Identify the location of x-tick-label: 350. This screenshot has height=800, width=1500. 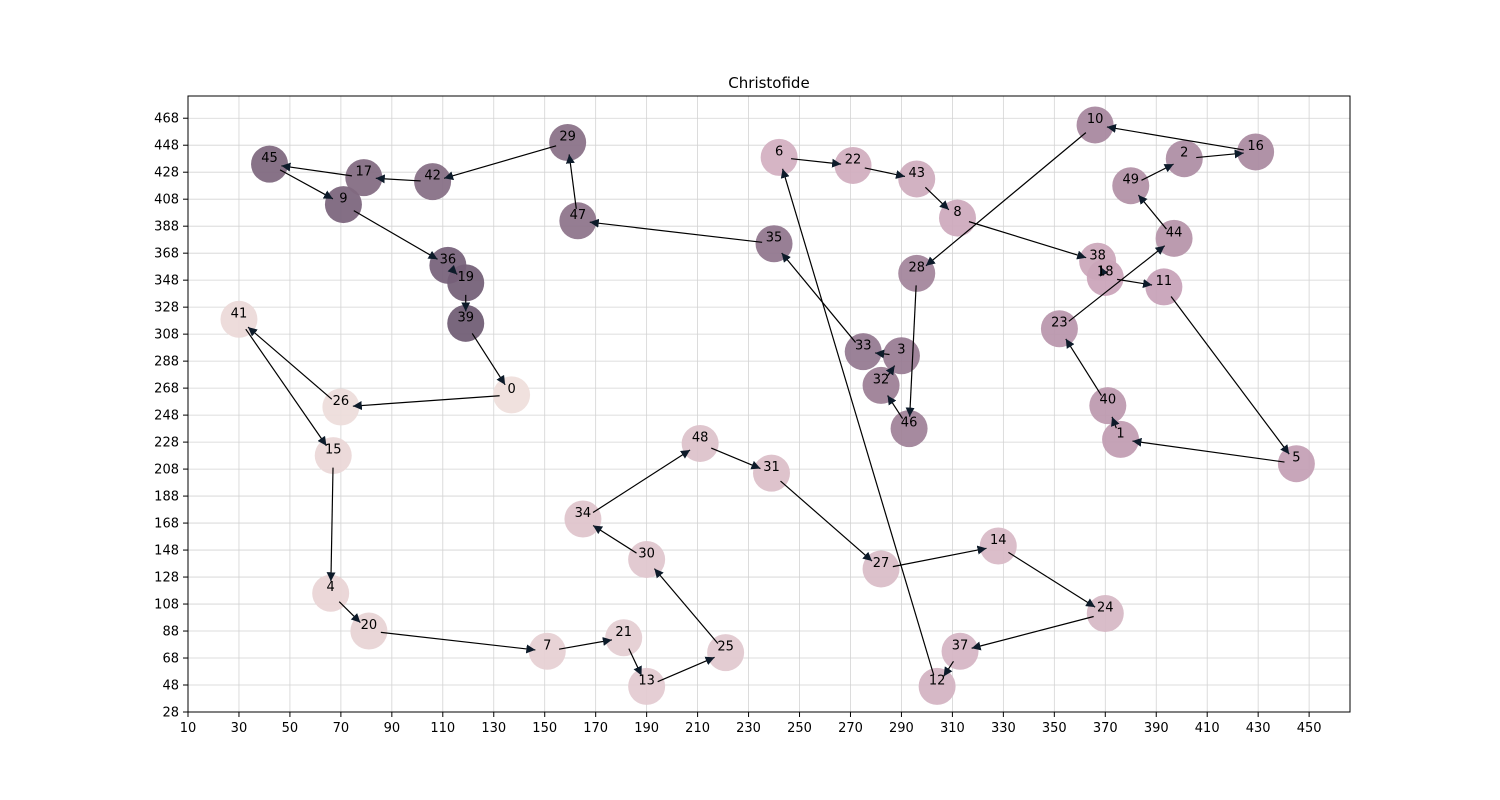
(1054, 728).